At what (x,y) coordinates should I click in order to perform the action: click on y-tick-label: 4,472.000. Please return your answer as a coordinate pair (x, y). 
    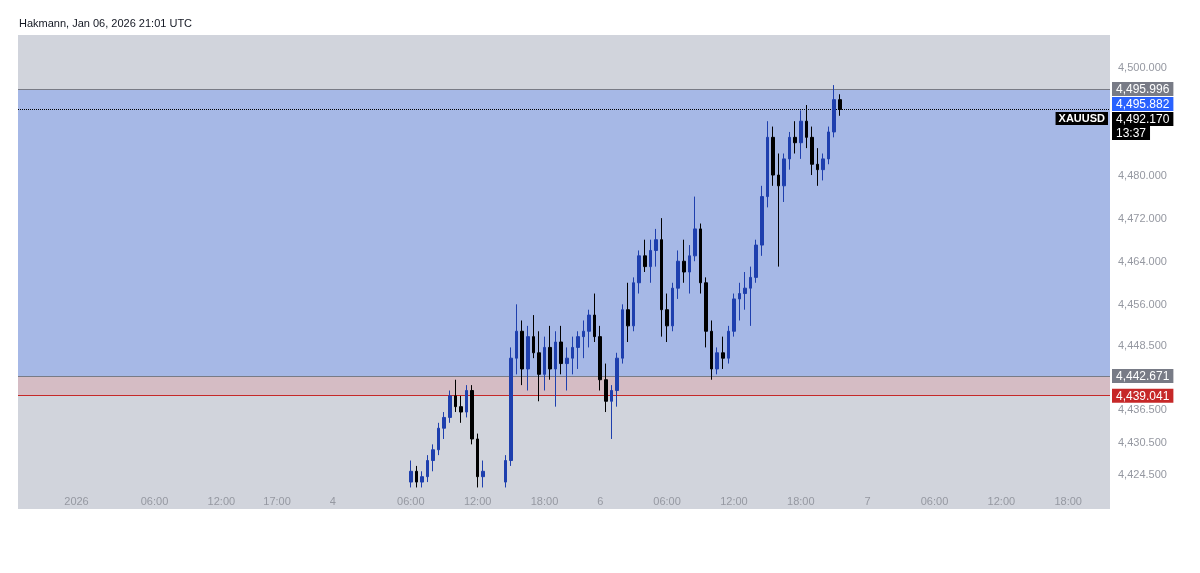
    Looking at the image, I should click on (1142, 218).